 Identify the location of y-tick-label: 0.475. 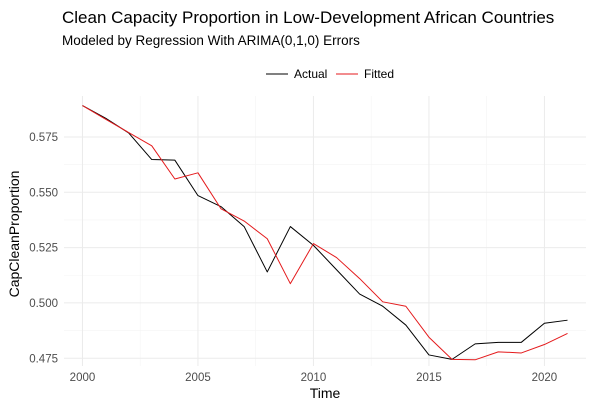
(43, 359).